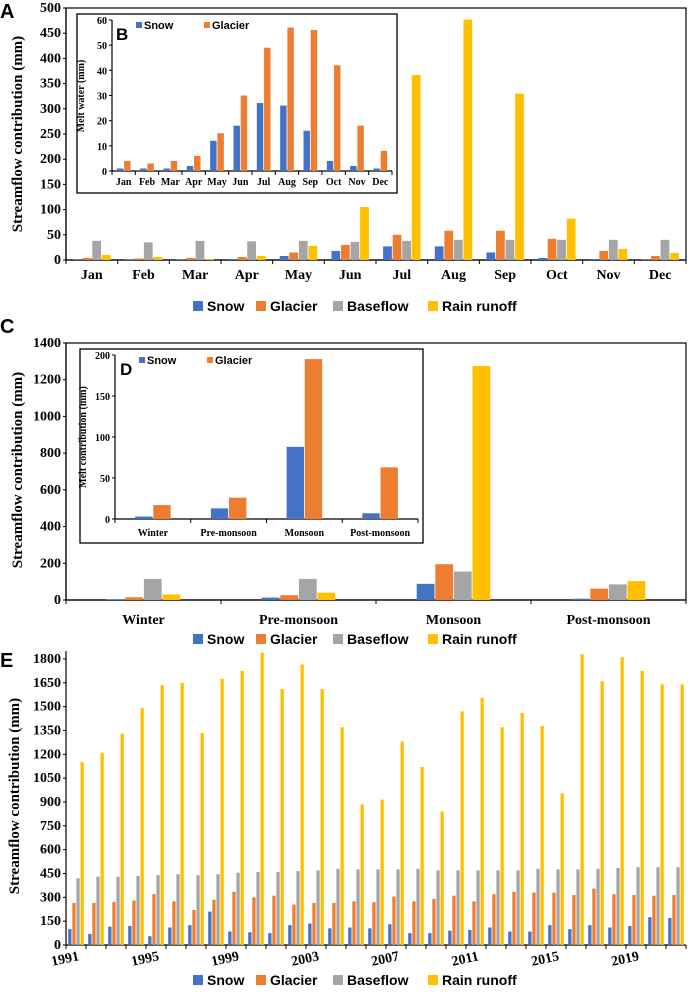 The width and height of the screenshot is (692, 992). Describe the element at coordinates (122, 34) in the screenshot. I see `panel-label-B: B` at that location.